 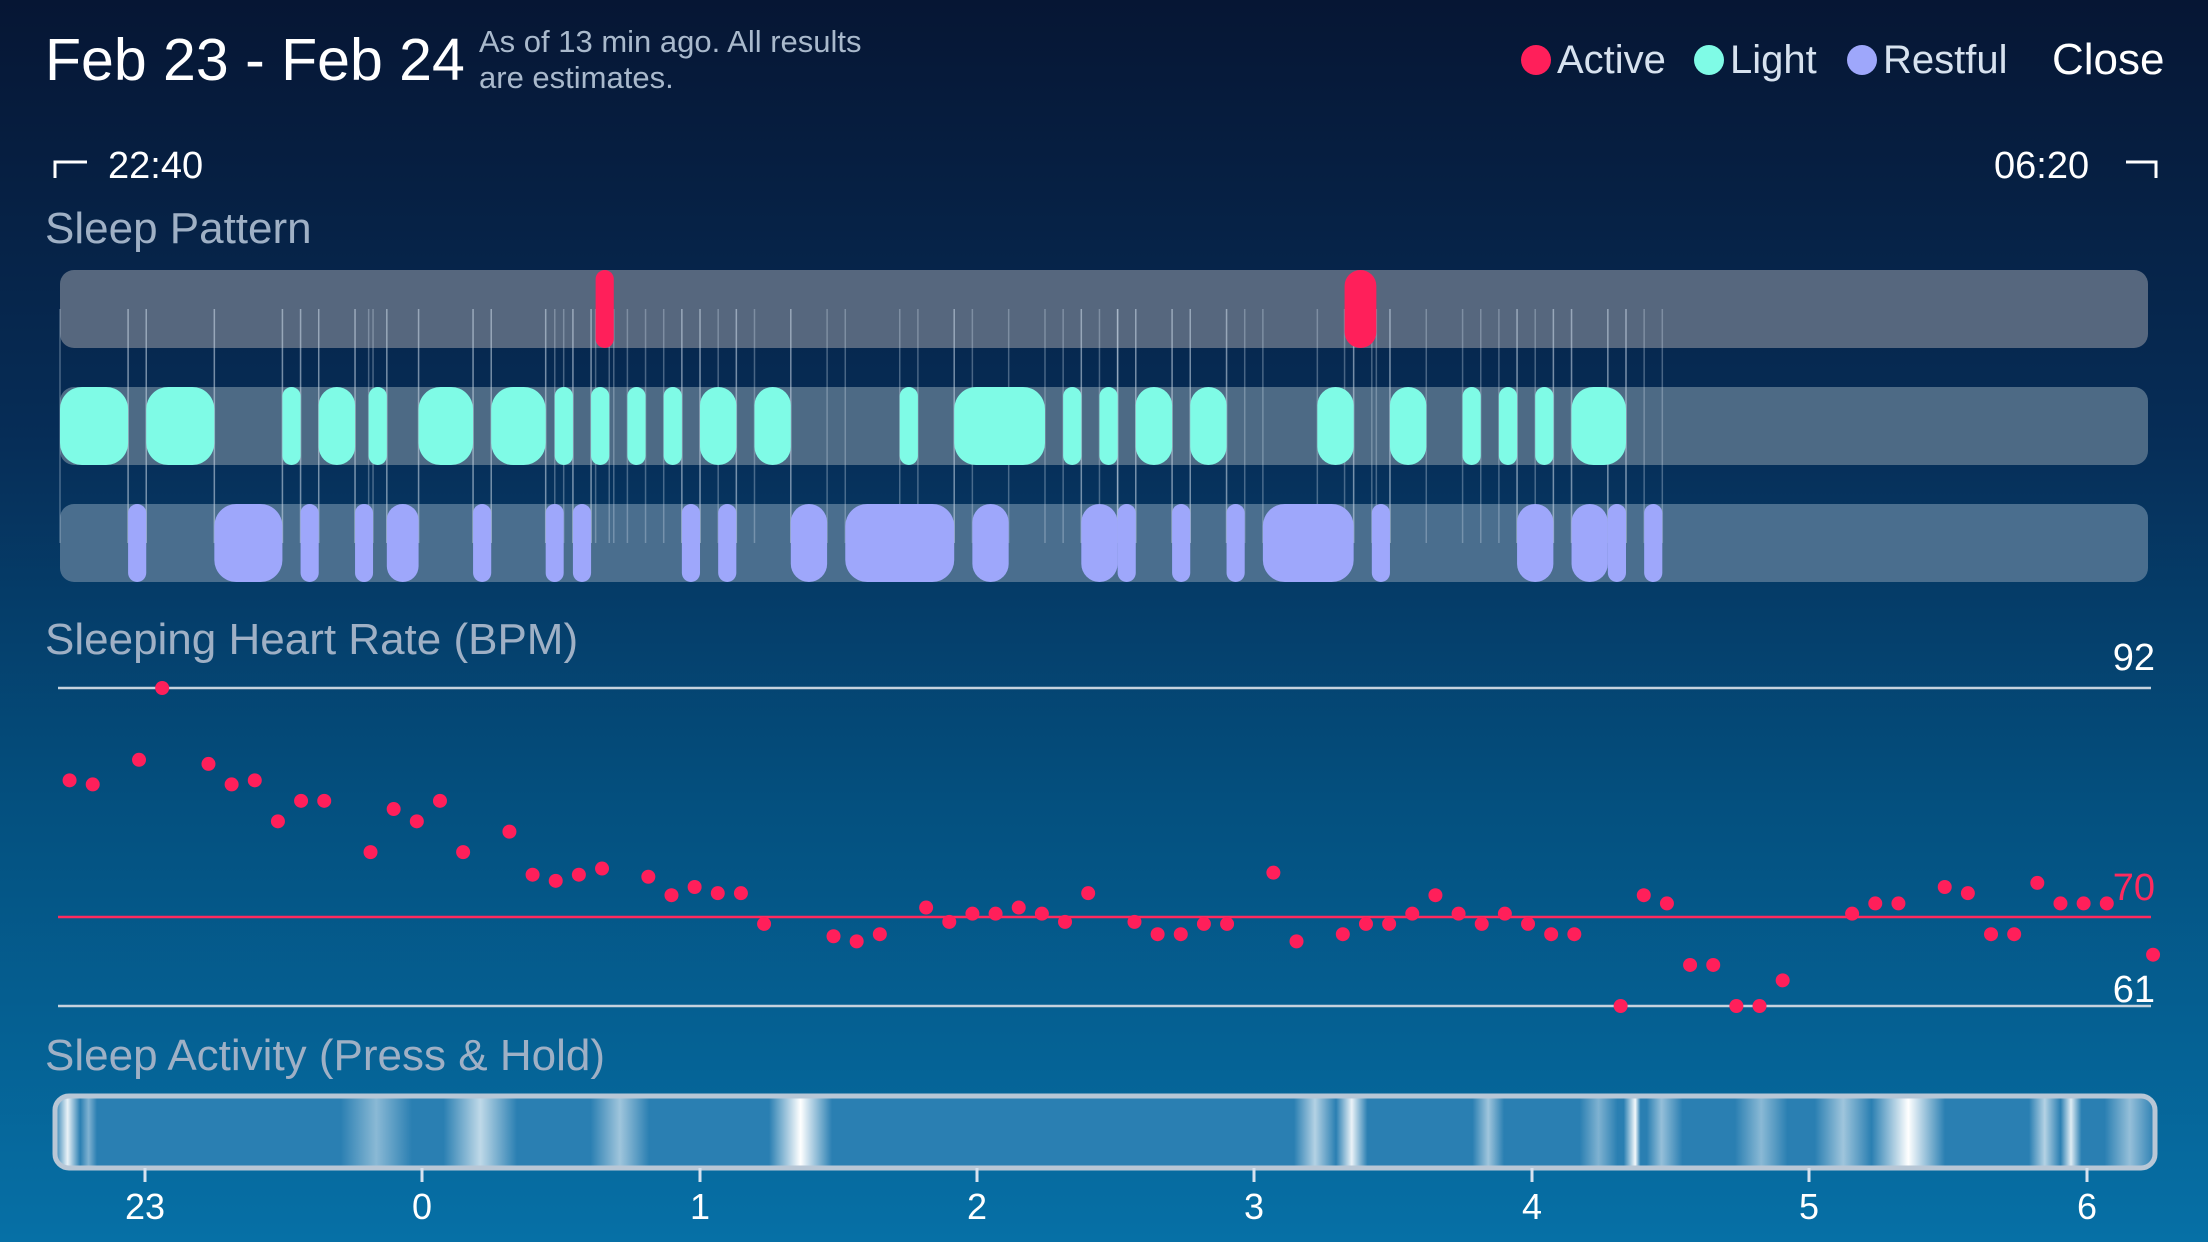 I want to click on sleep-activity-title: Sleep Activity (Press & Hold), so click(x=325, y=1055).